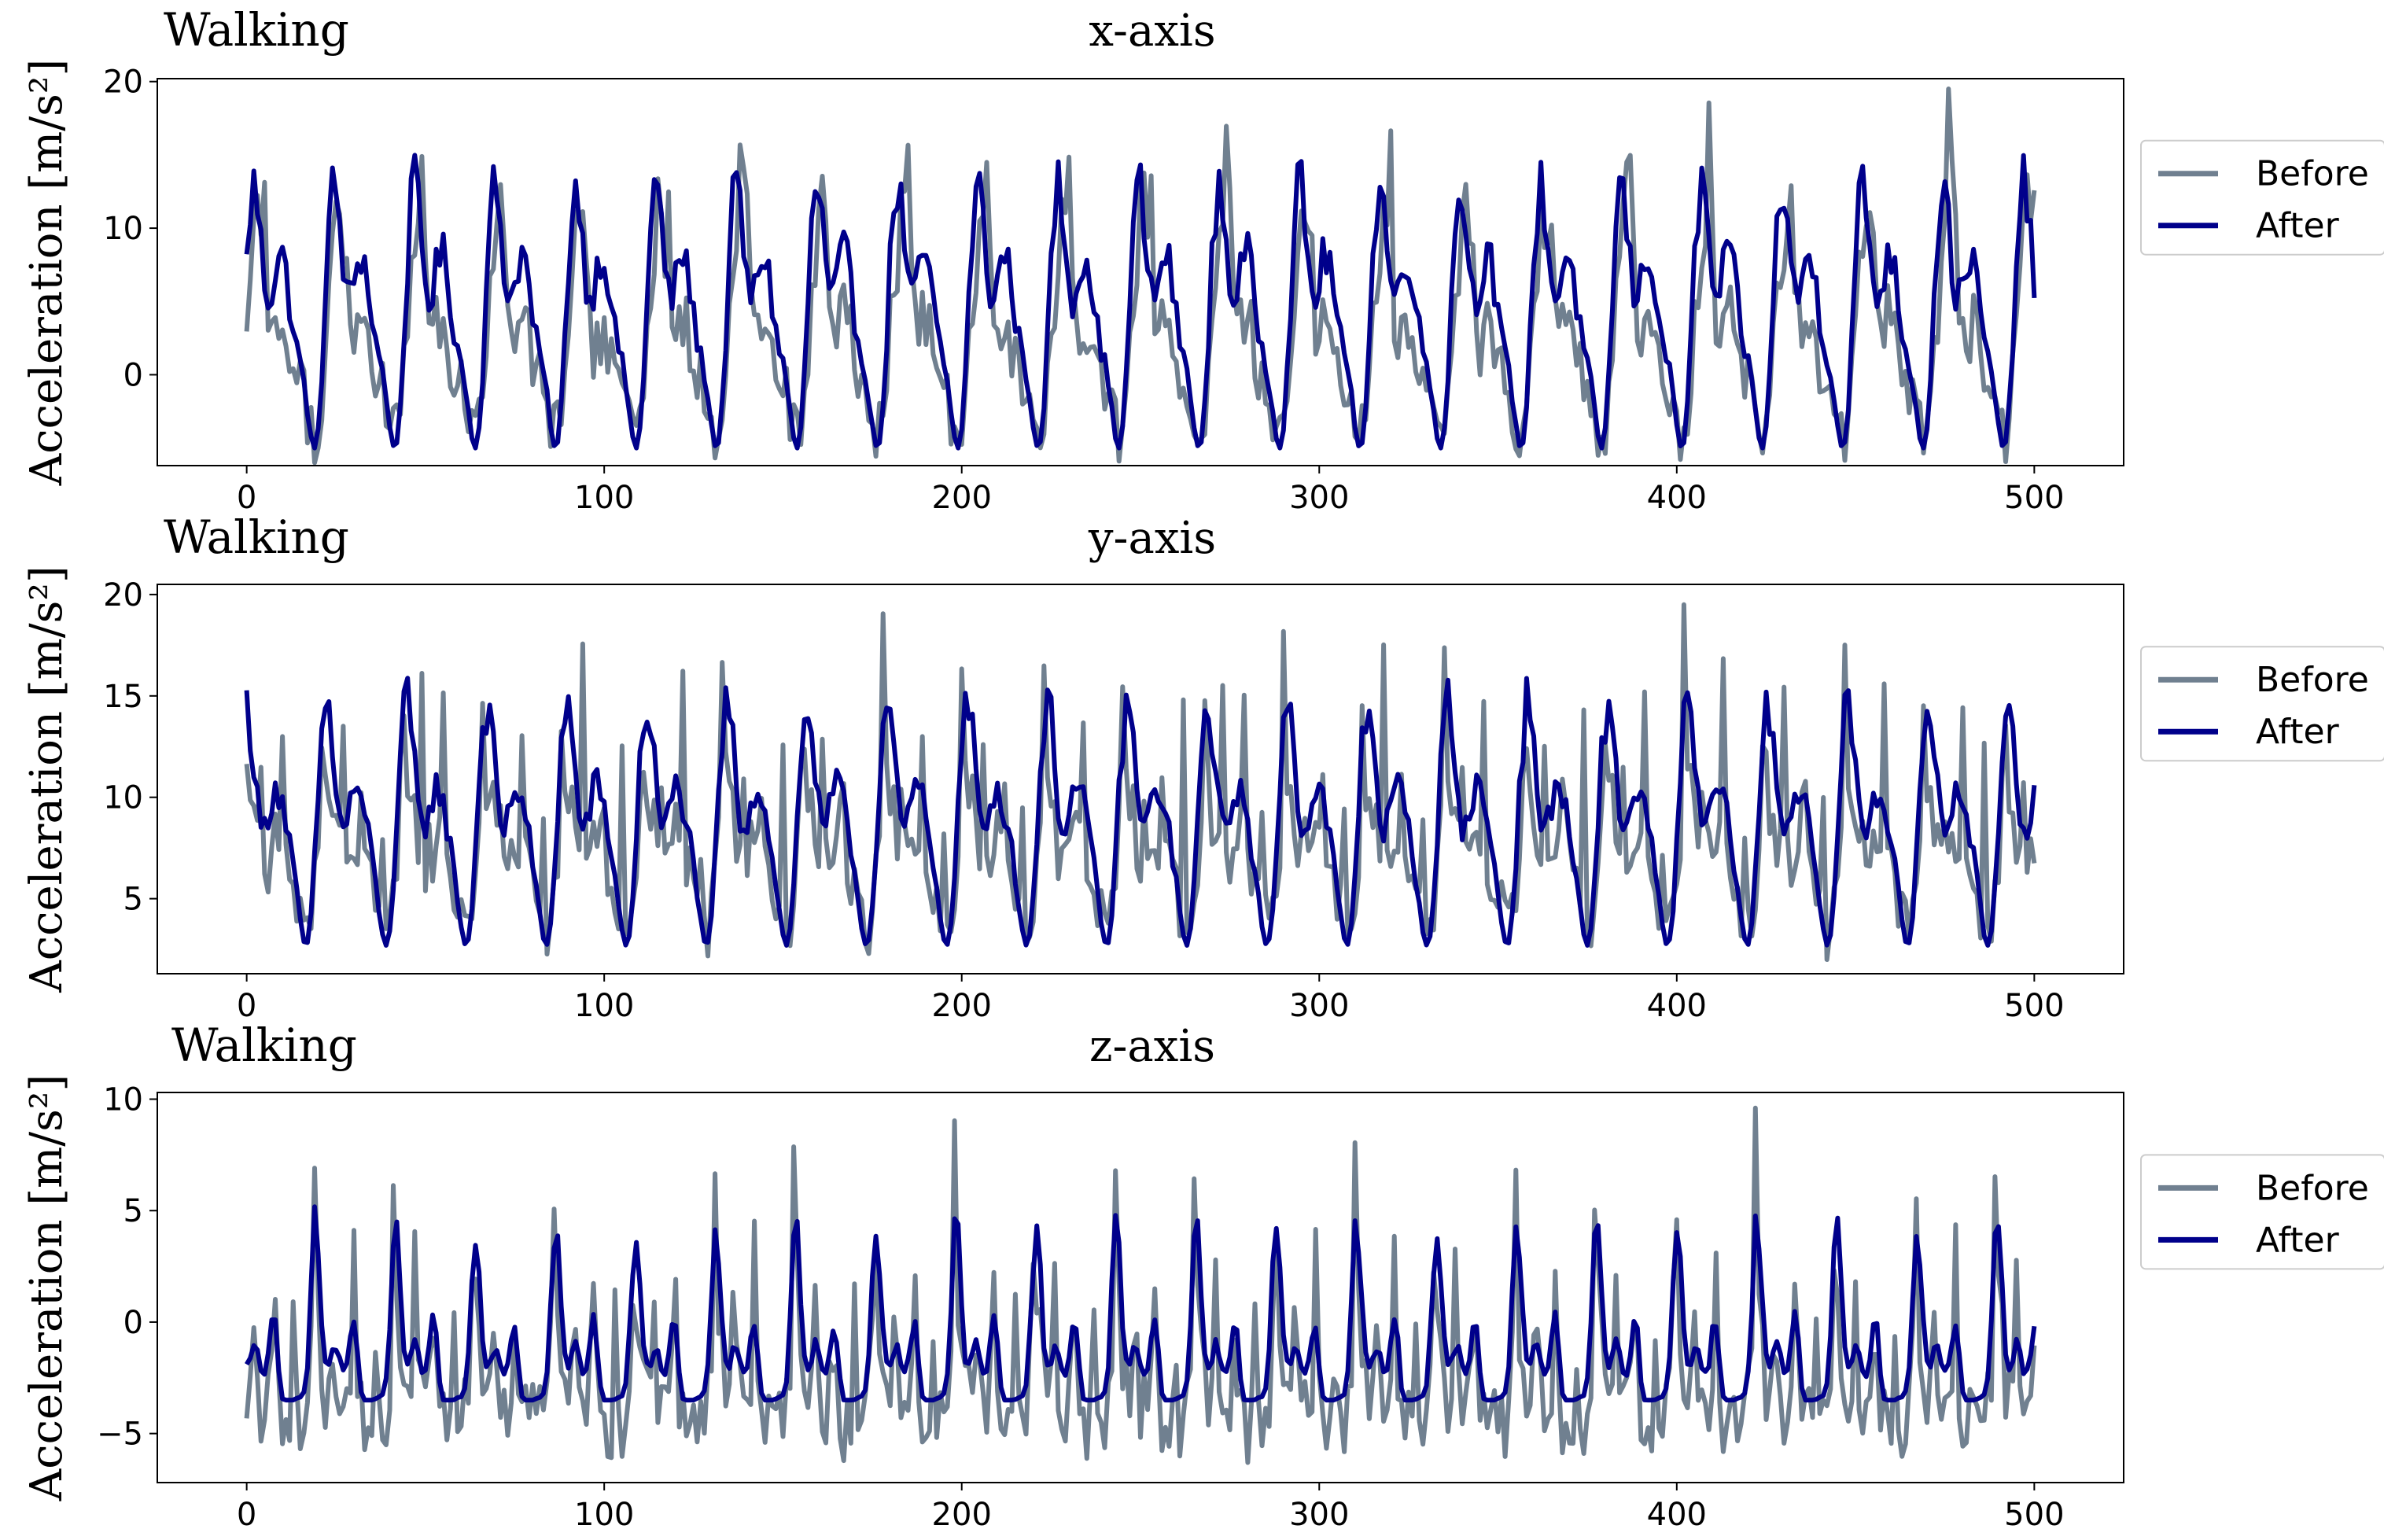 The width and height of the screenshot is (2384, 1540). I want to click on chart-title: x-axis, so click(1152, 31).